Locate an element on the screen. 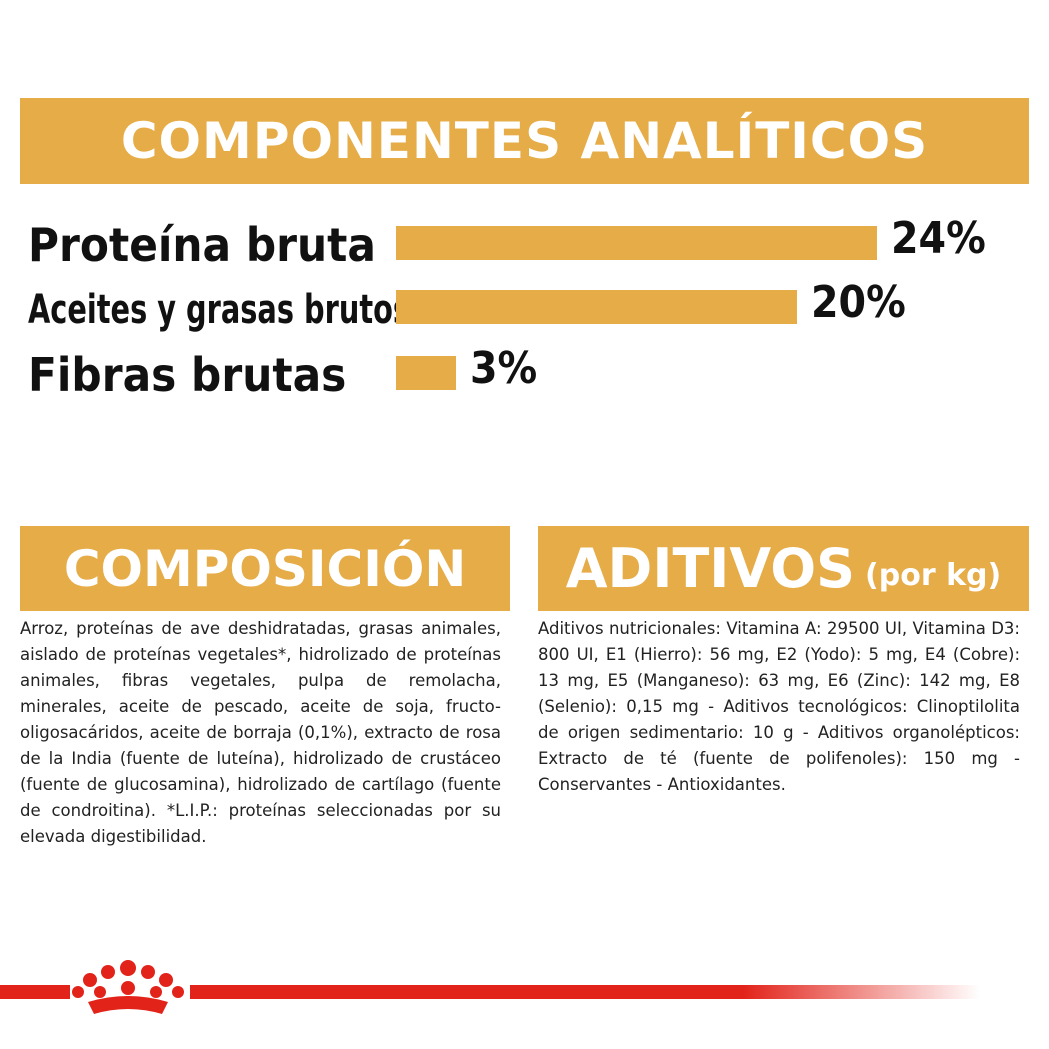 This screenshot has width=1049, height=1049. category-label: Fibras brutas is located at coordinates (187, 375).